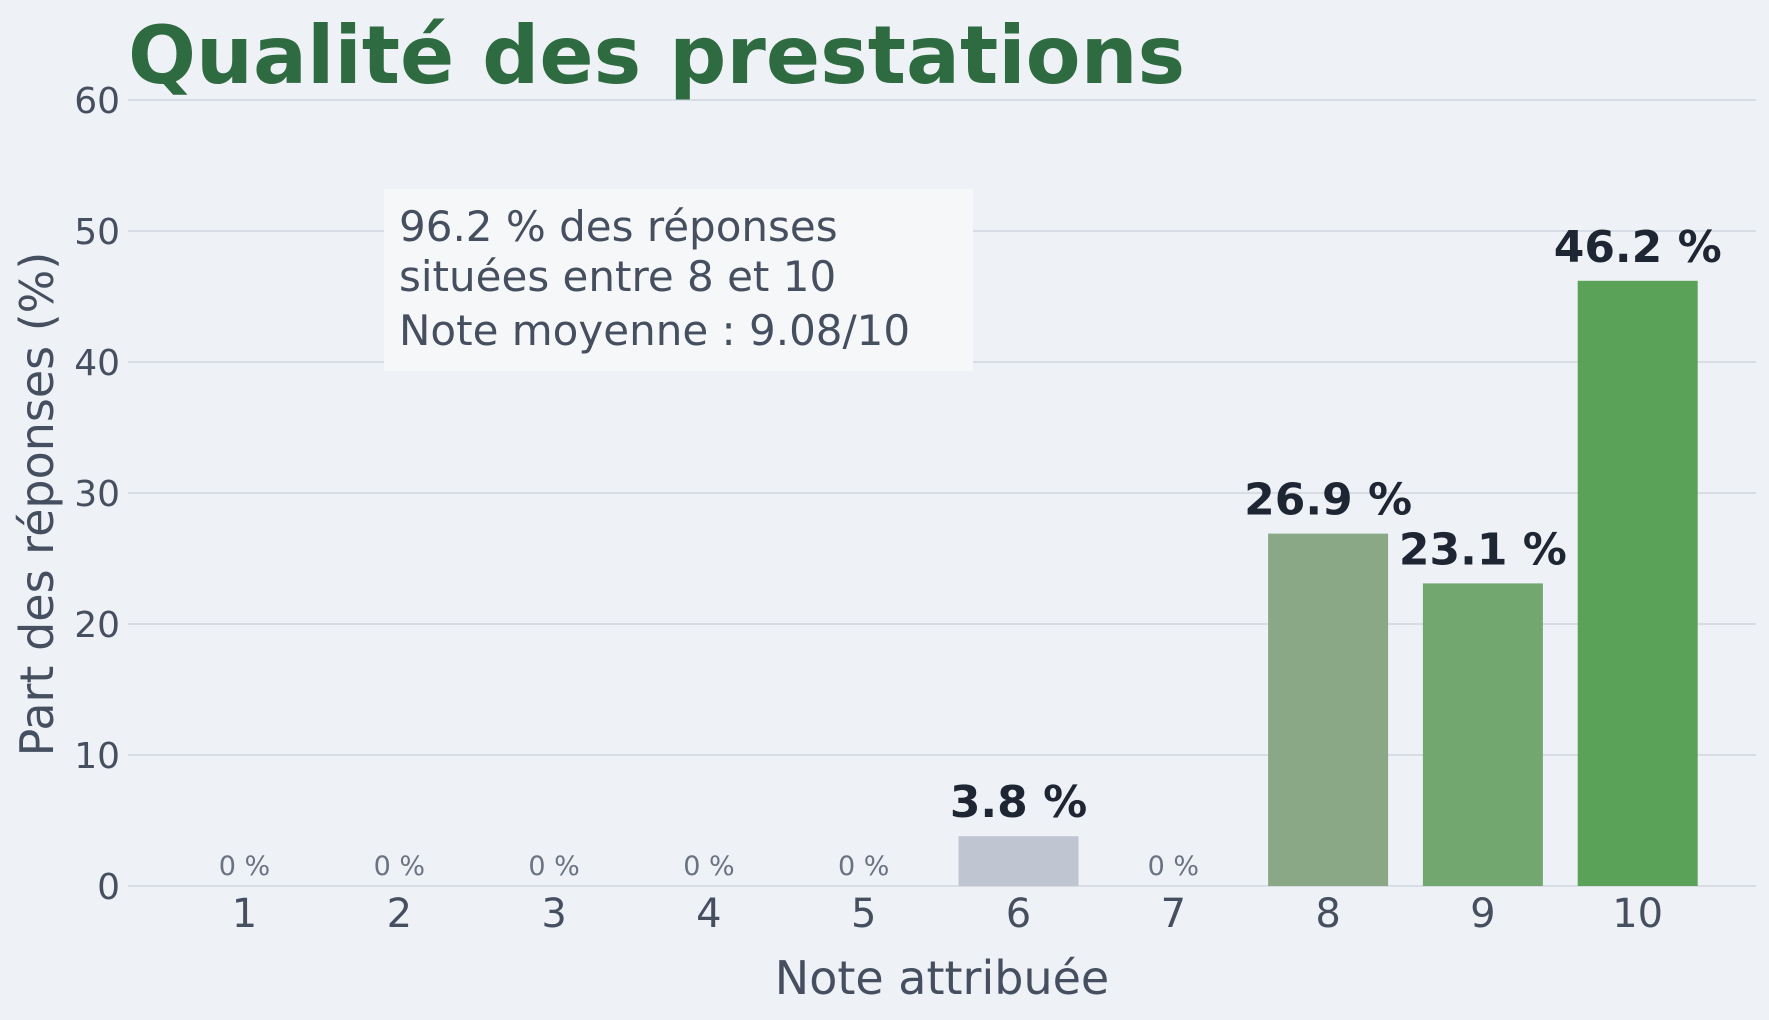 The width and height of the screenshot is (1769, 1020). I want to click on value-label-1: 0 %, so click(244, 866).